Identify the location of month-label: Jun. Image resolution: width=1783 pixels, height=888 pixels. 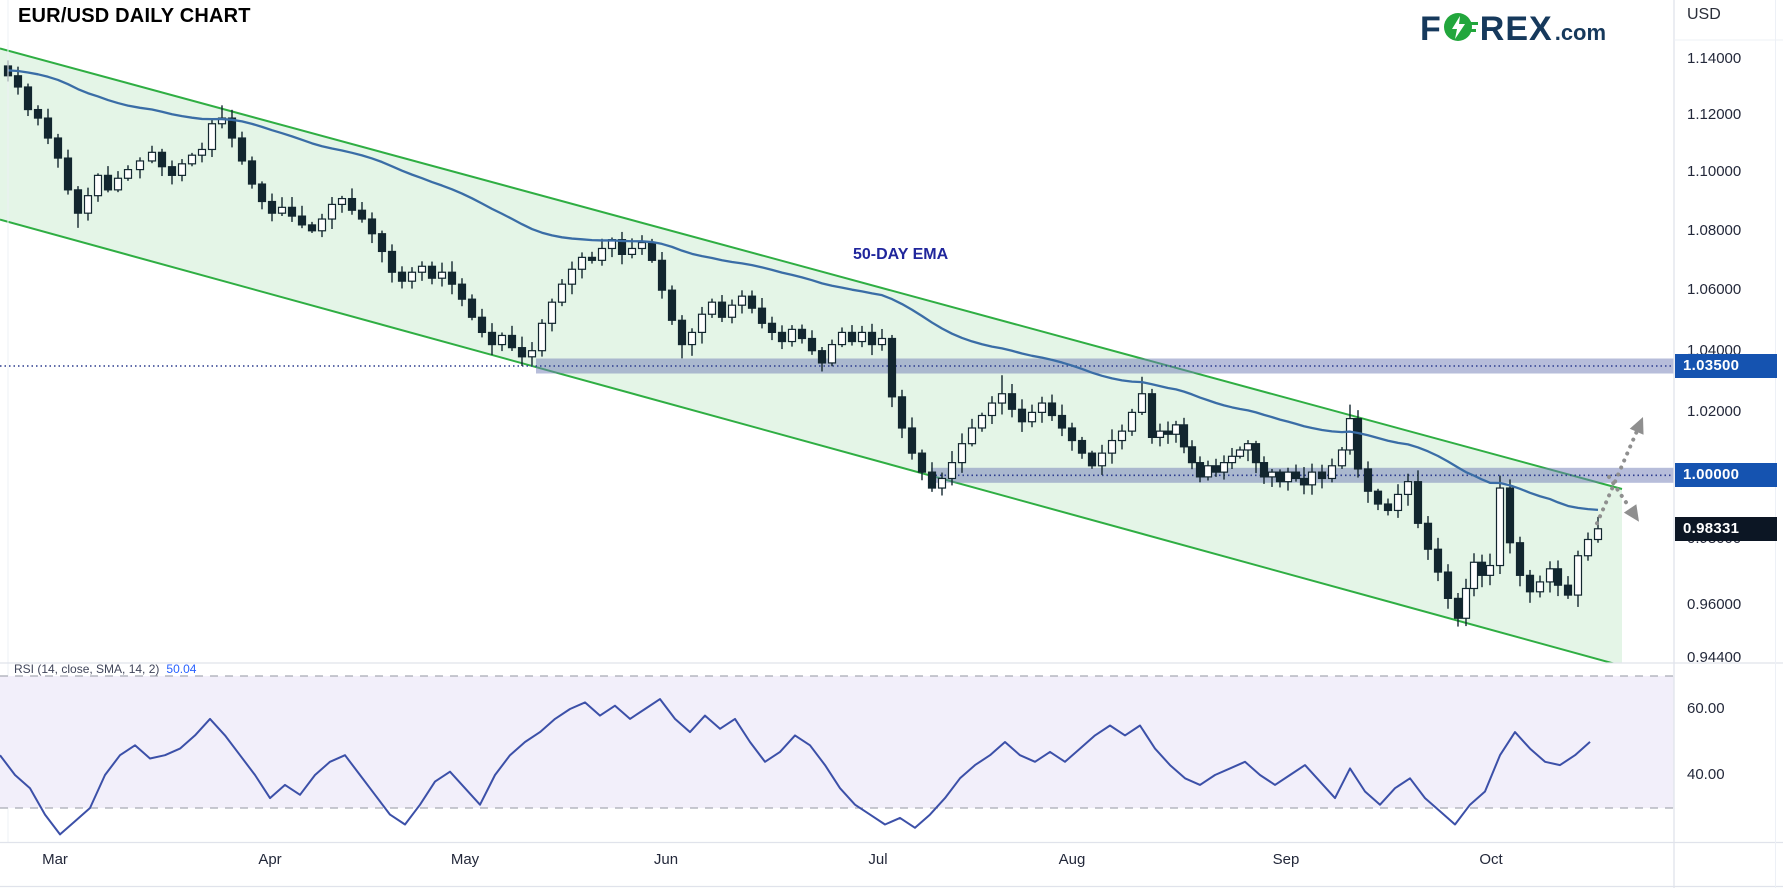
(666, 859).